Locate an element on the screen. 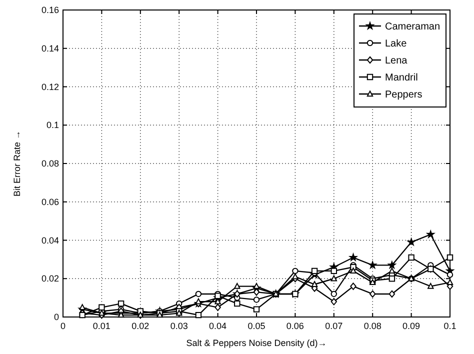  x-tick-label: 0.04 is located at coordinates (218, 326).